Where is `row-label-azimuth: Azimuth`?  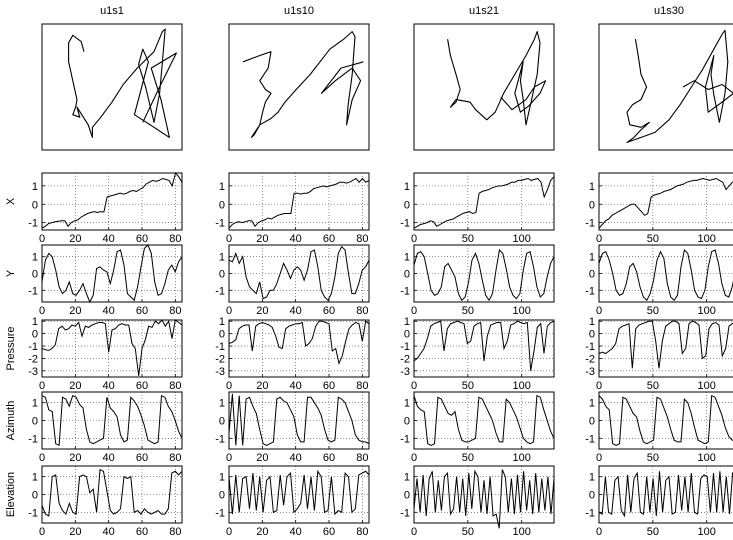 row-label-azimuth: Azimuth is located at coordinates (11, 421).